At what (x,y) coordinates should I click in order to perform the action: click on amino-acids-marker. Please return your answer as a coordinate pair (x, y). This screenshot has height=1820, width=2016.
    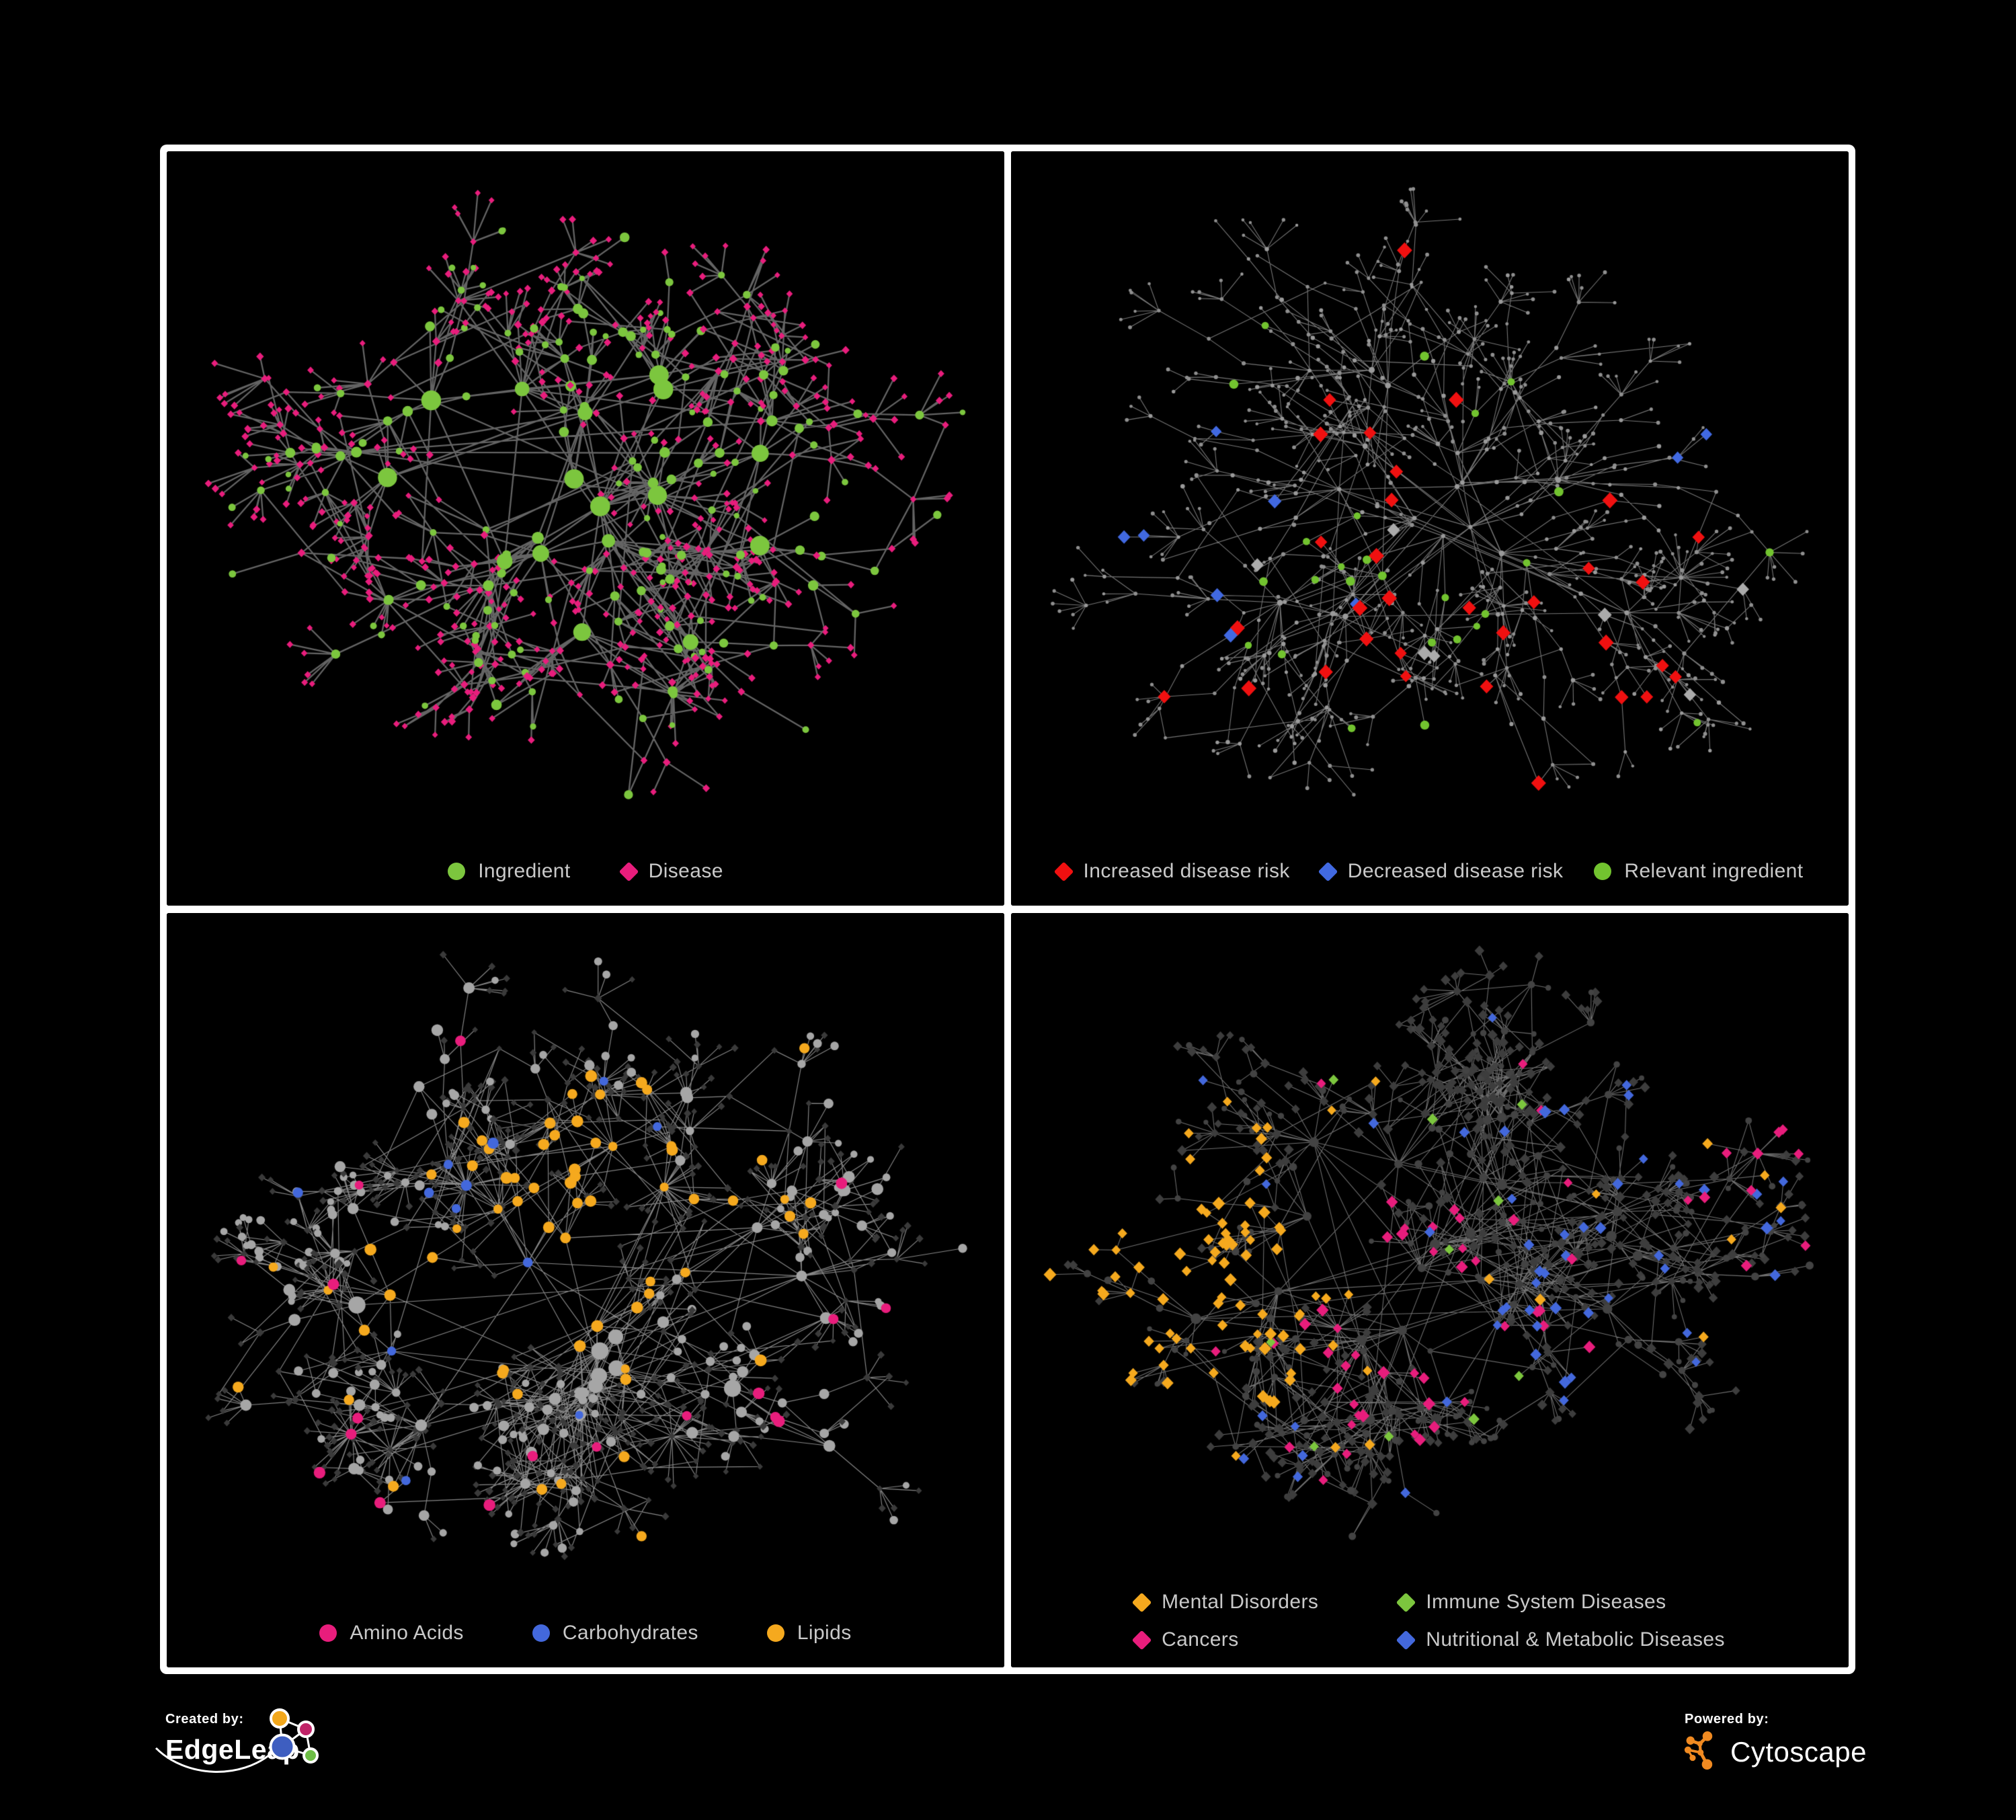
    Looking at the image, I should click on (328, 1633).